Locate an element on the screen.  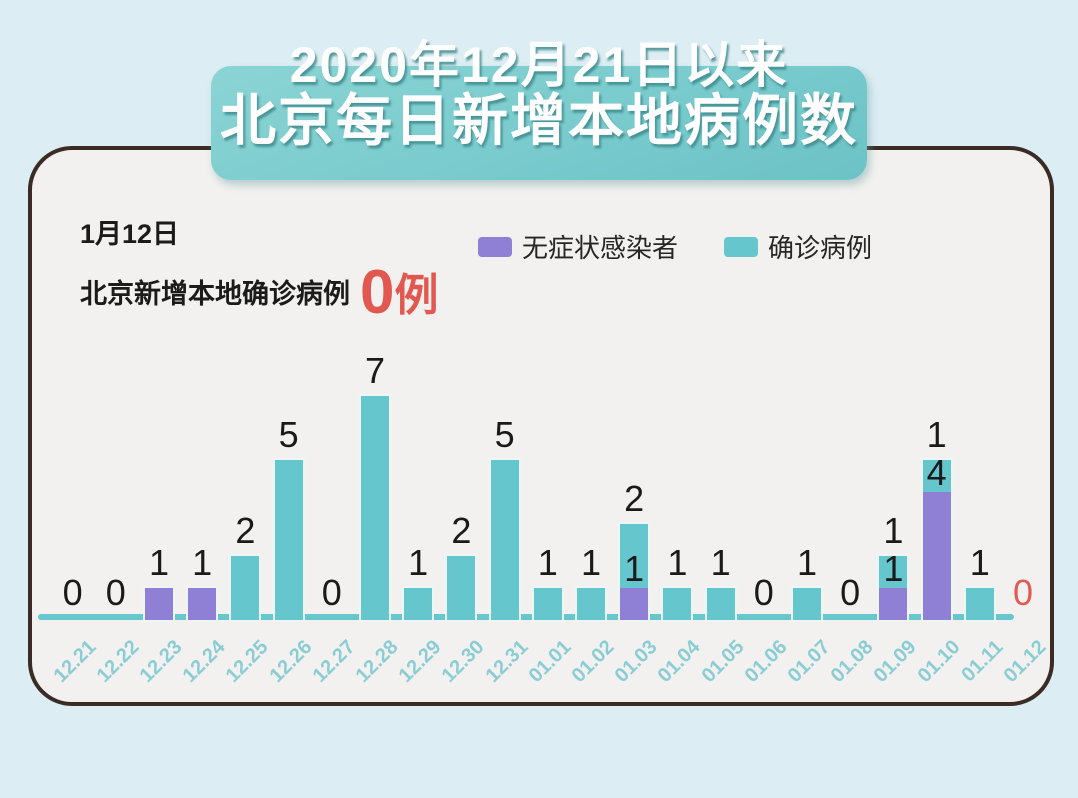
title-text: 2020年12月21日以来 北京每日新增本地病例数 is located at coordinates (539, 94).